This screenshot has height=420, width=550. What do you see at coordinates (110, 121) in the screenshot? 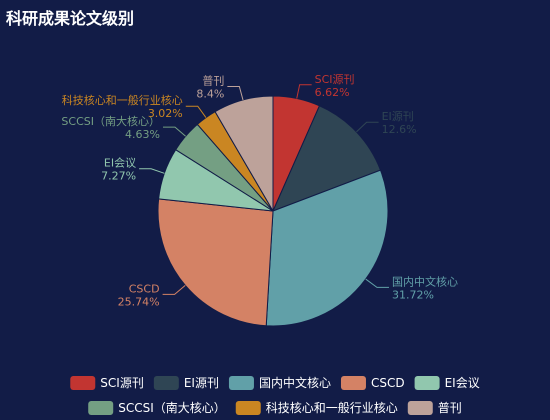
I see `slice-label-name-5: SCCSI（南大核心）` at bounding box center [110, 121].